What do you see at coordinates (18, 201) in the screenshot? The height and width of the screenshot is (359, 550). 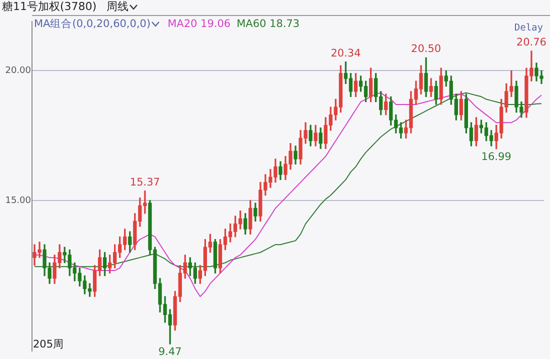 I see `y-tick-label: 15.00` at bounding box center [18, 201].